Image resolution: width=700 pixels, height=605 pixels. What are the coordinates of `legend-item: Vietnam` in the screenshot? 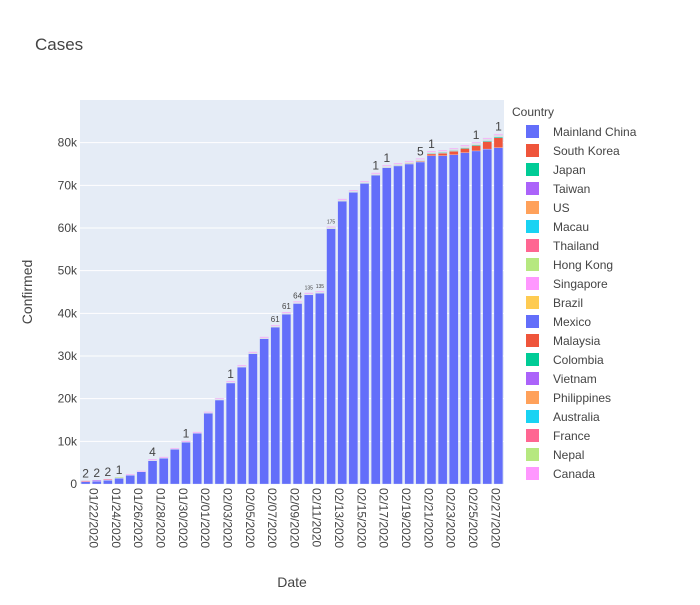 It's located at (561, 379).